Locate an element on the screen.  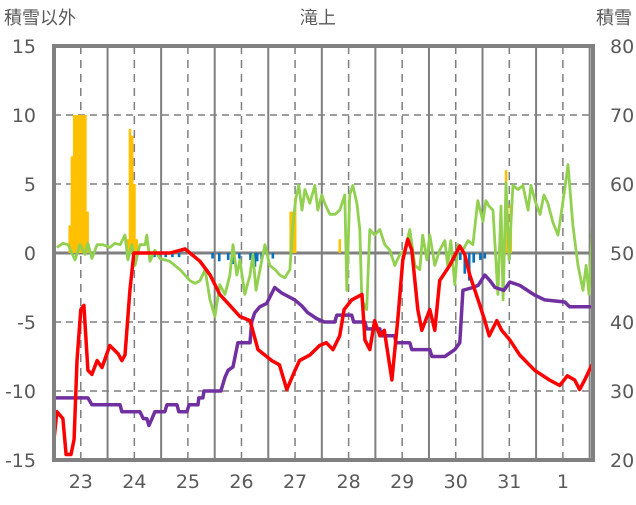
x-tick-label: 23 is located at coordinates (81, 482).